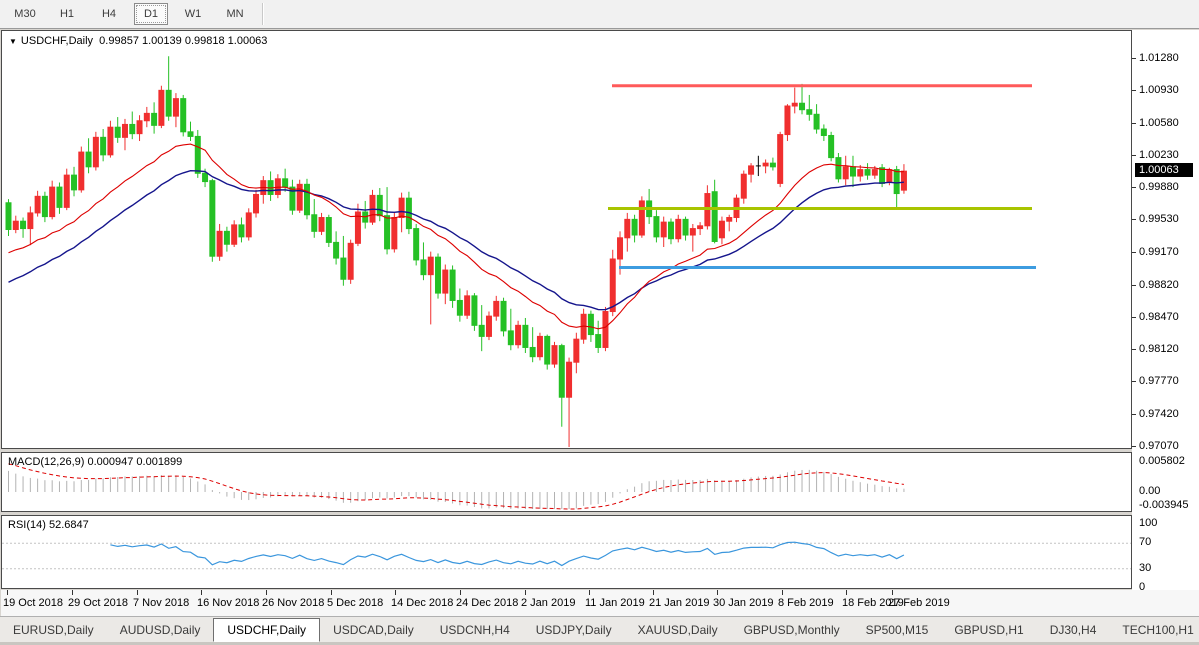  Describe the element at coordinates (193, 14) in the screenshot. I see `timeframe-button-w1: W1` at that location.